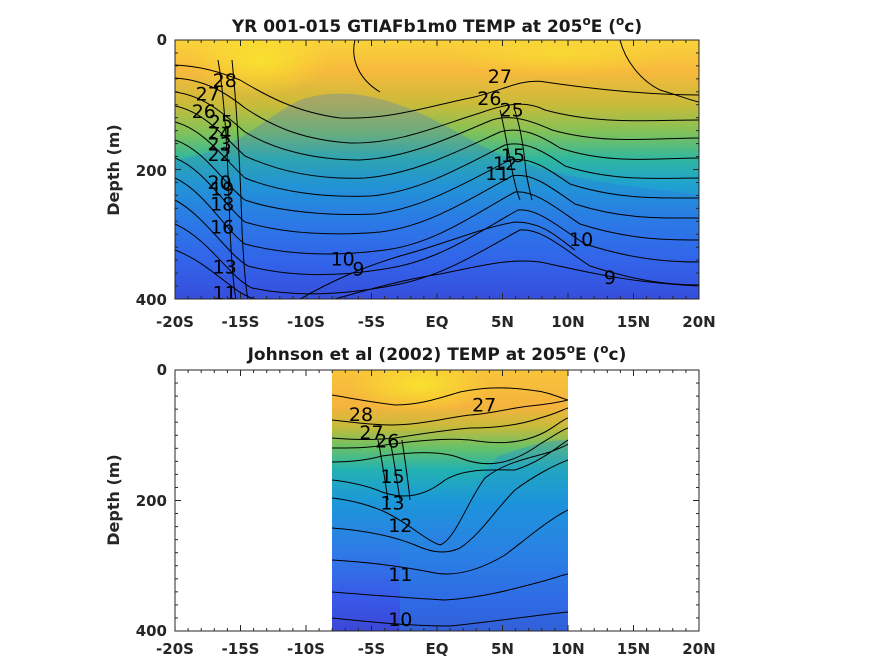  What do you see at coordinates (371, 648) in the screenshot?
I see `bottom-xtick-label: -5S` at bounding box center [371, 648].